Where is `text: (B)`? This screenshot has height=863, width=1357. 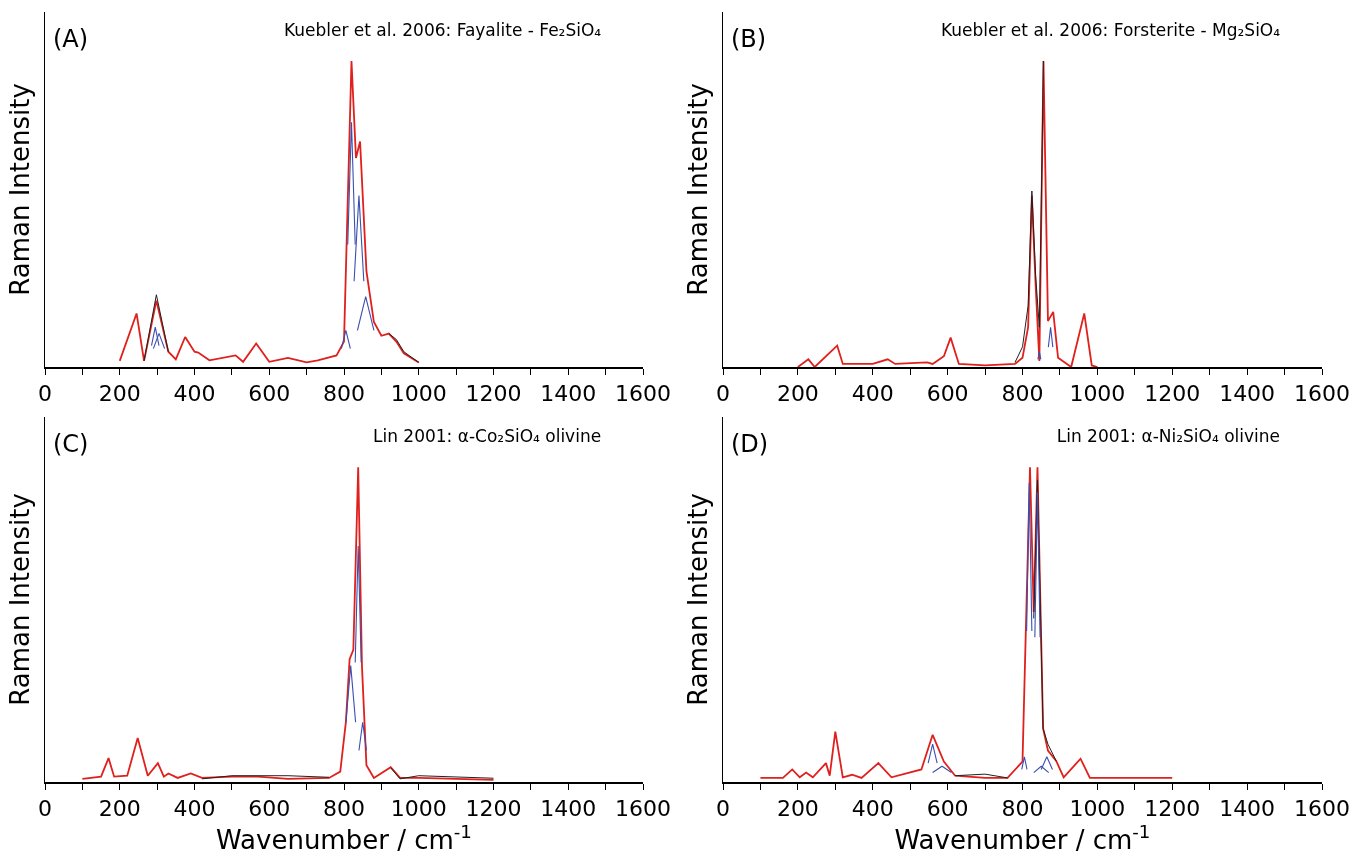 text: (B) is located at coordinates (749, 39).